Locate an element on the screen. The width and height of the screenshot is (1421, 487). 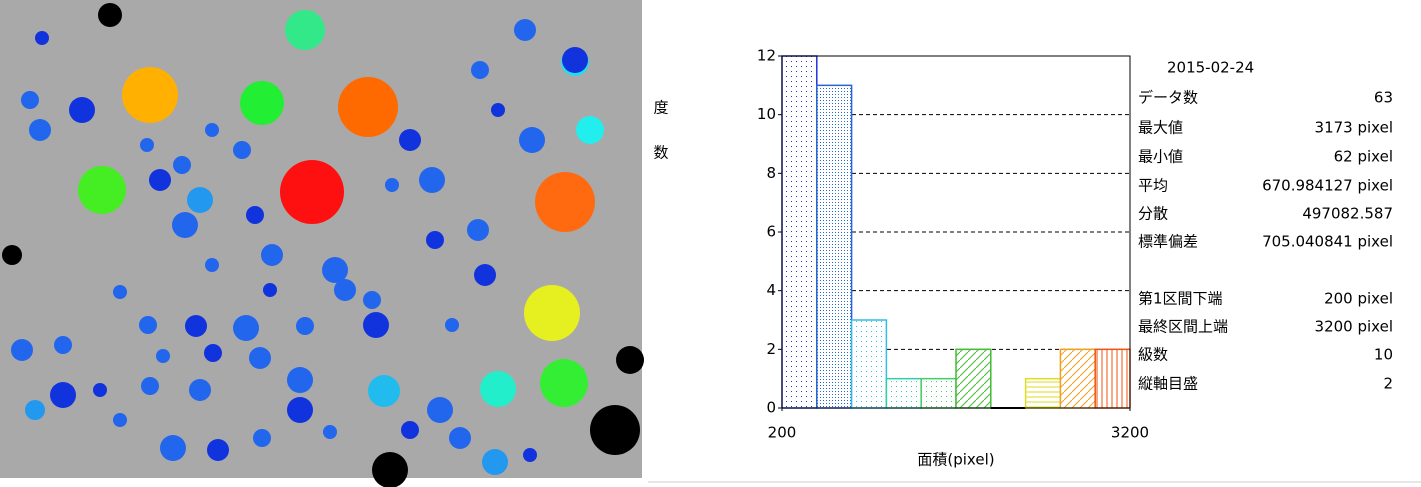
x-axis-label: 面積(pixel) is located at coordinates (955, 460).